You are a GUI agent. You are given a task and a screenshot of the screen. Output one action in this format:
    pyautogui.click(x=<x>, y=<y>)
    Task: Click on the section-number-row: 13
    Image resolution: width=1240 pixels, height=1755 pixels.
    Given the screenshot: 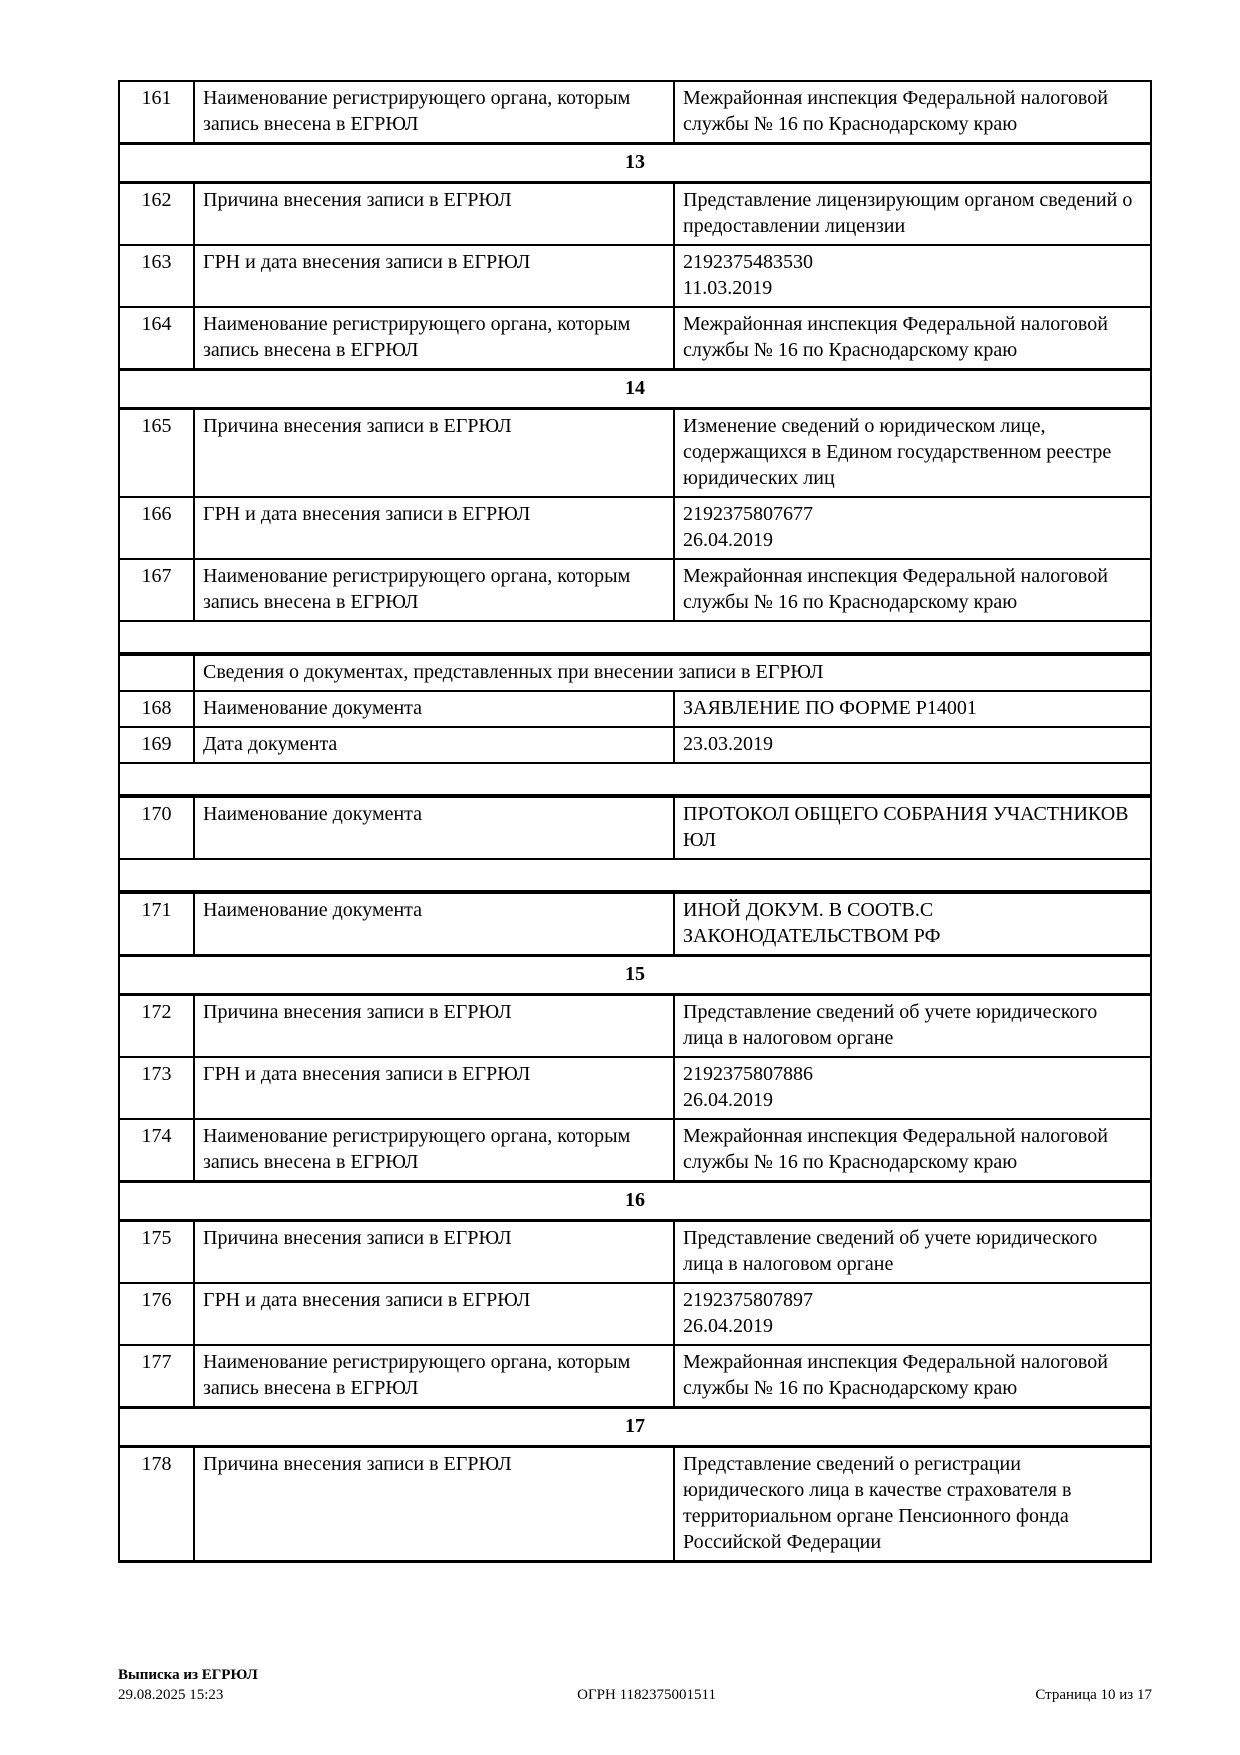 What is the action you would take?
    pyautogui.click(x=635, y=164)
    